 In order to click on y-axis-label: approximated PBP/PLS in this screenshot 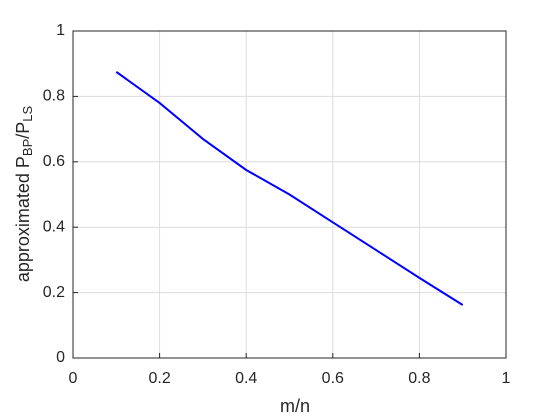, I will do `click(24, 194)`.